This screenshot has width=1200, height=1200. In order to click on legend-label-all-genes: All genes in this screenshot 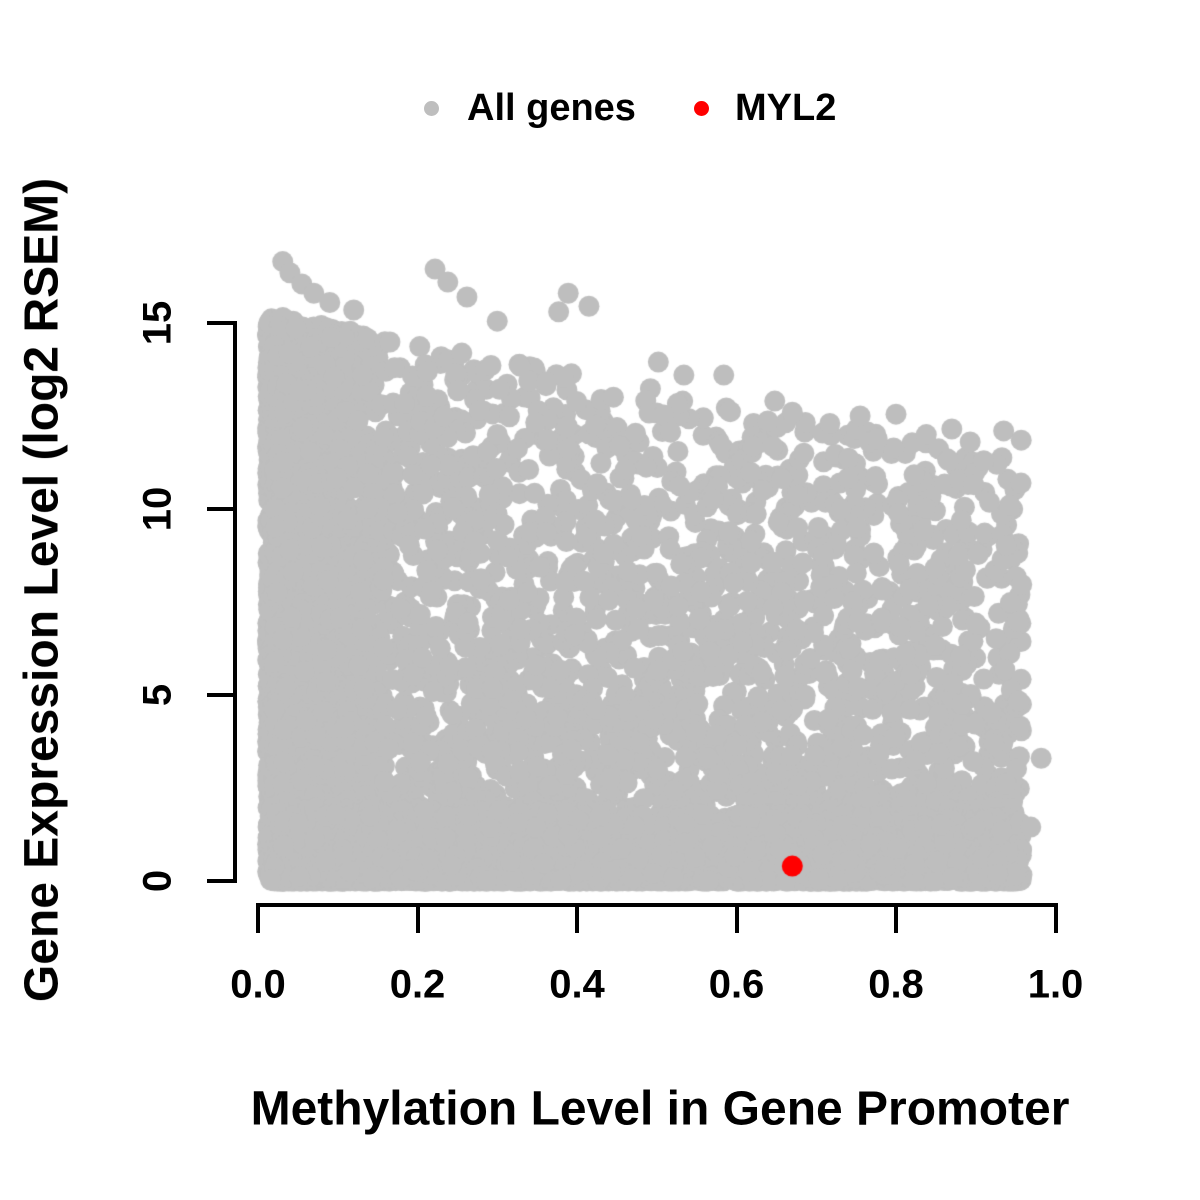, I will do `click(551, 107)`.